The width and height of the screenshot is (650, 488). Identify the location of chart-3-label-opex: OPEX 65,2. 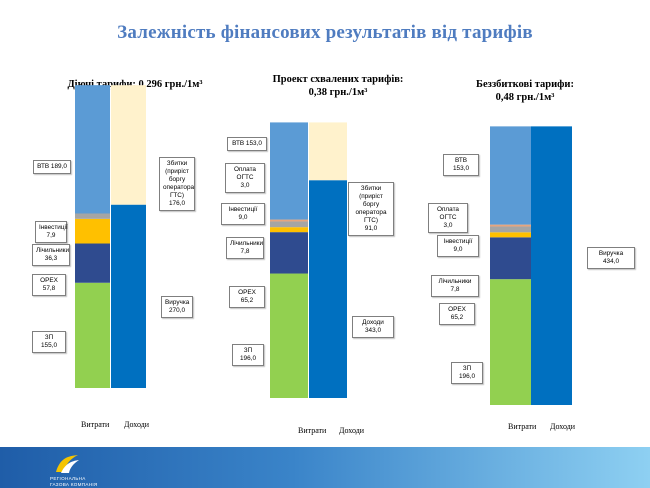
(457, 314).